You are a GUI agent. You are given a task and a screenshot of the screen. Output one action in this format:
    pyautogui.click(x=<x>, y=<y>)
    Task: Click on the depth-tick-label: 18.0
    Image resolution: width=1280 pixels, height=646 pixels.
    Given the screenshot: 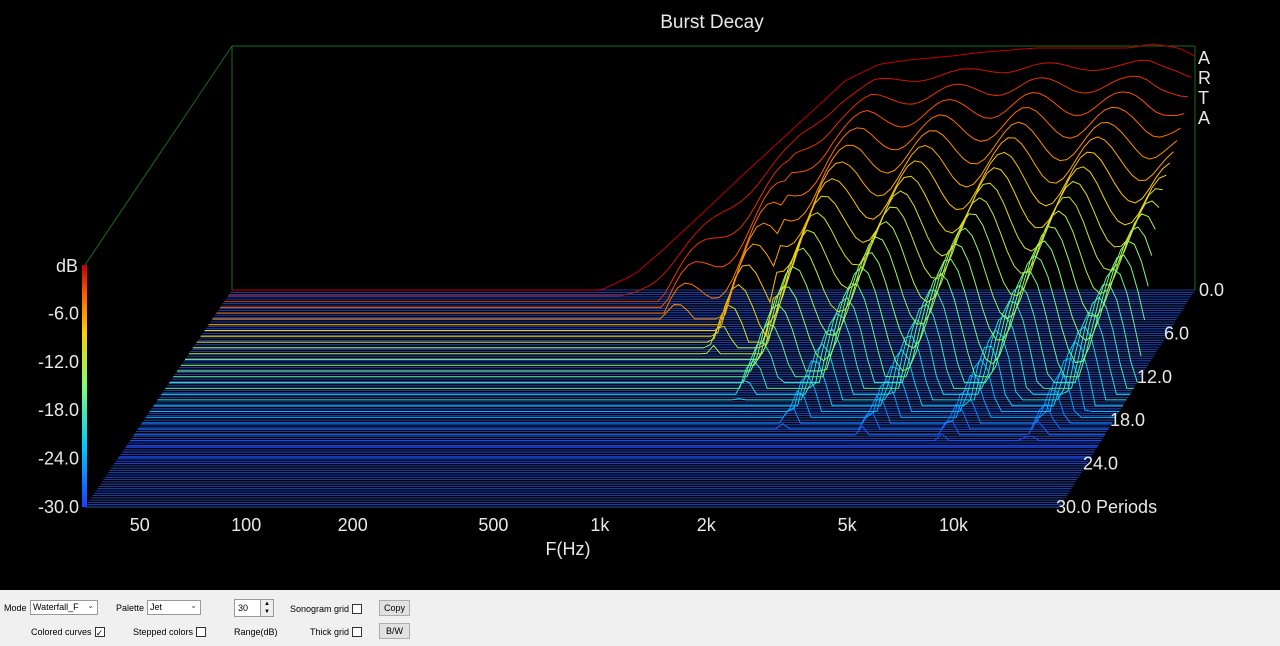 What is the action you would take?
    pyautogui.click(x=1127, y=420)
    